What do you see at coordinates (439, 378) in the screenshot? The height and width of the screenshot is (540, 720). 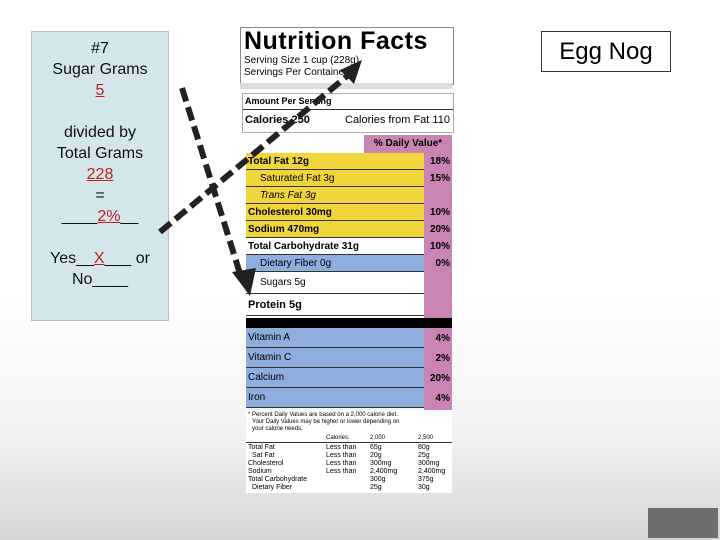 I see `vitamin-pct: 20%` at bounding box center [439, 378].